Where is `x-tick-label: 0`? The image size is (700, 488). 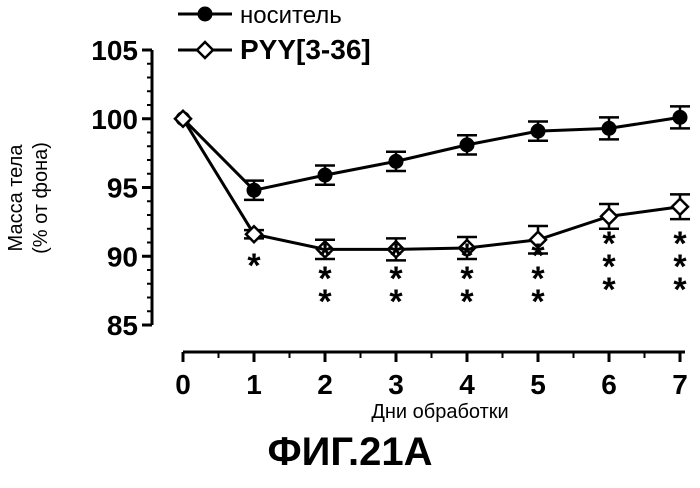
x-tick-label: 0 is located at coordinates (183, 384).